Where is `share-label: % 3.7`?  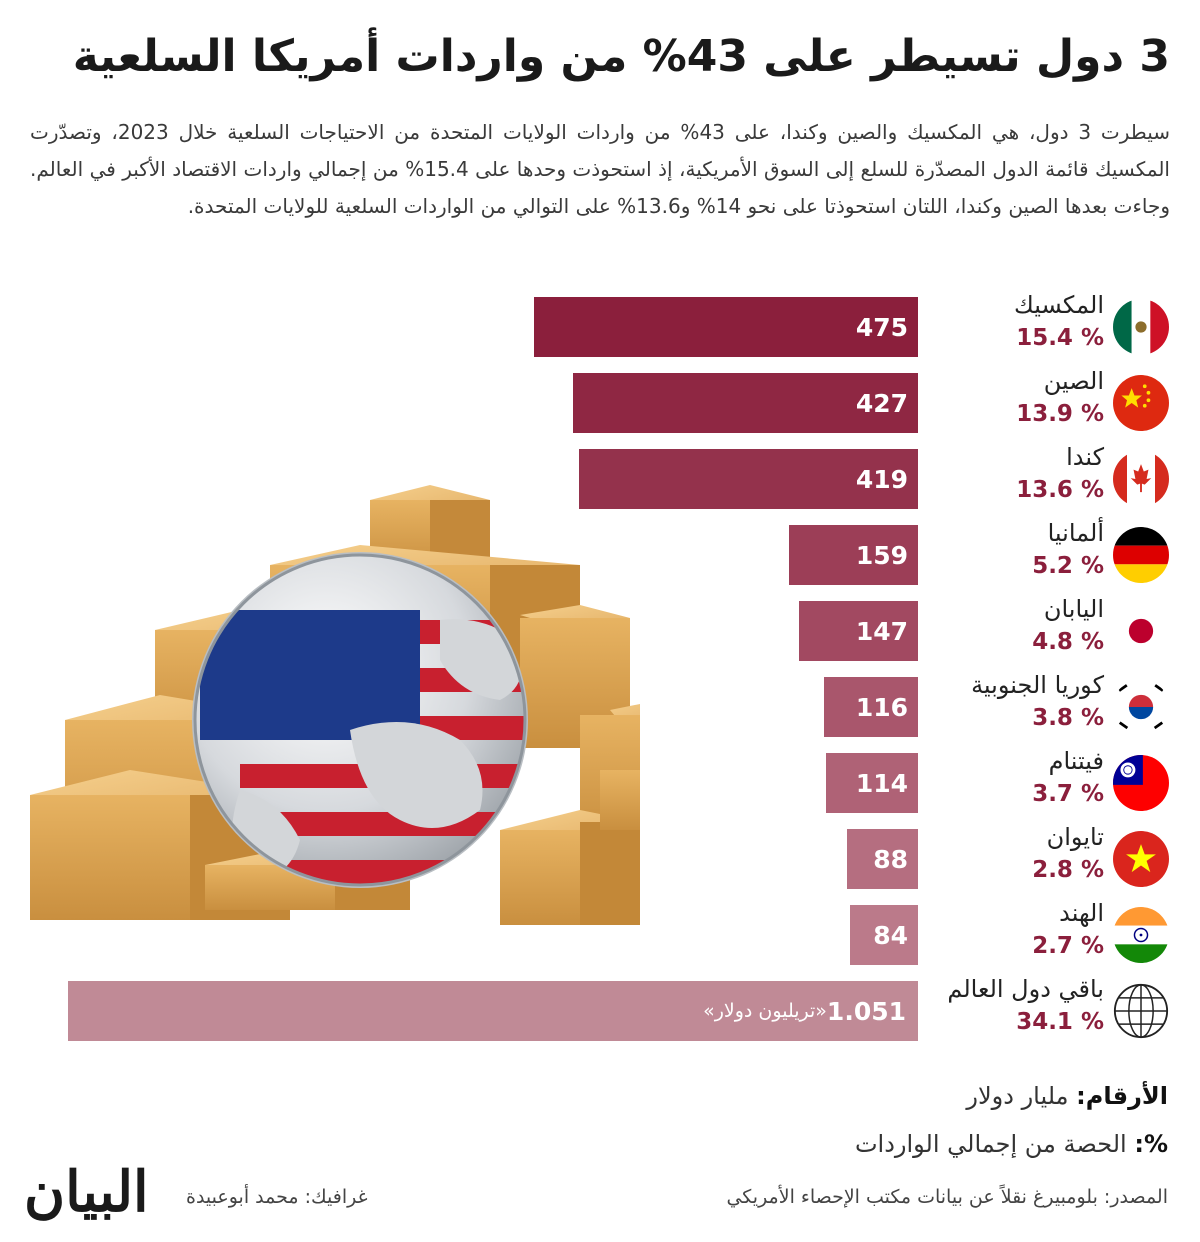 share-label: % 3.7 is located at coordinates (1068, 794).